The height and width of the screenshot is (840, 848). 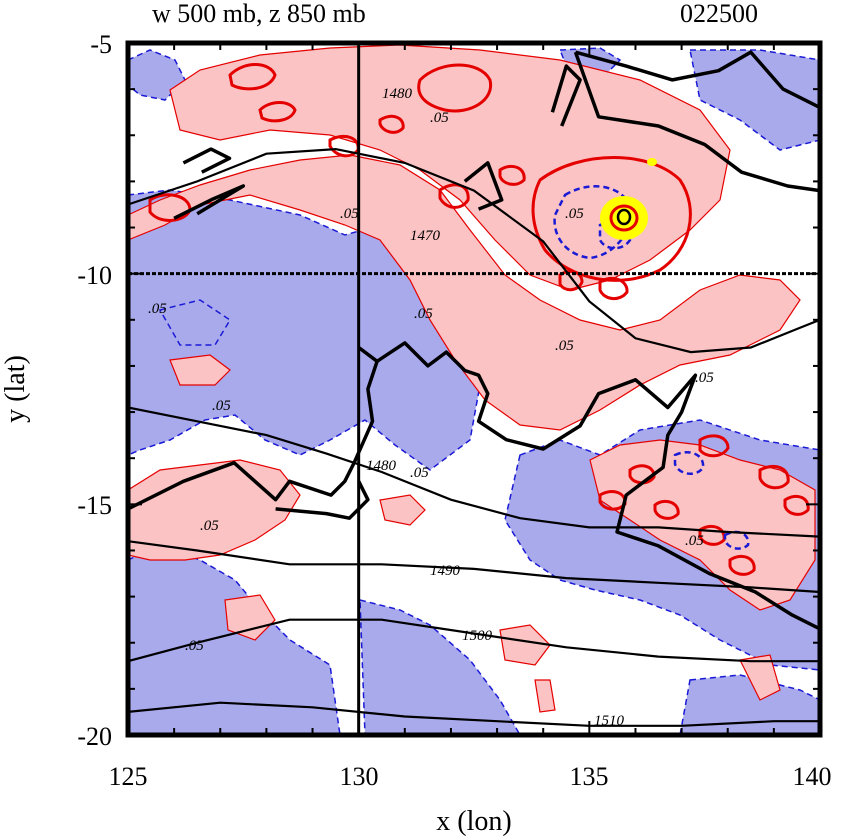 I want to click on y-tick-label: -10, so click(x=94, y=275).